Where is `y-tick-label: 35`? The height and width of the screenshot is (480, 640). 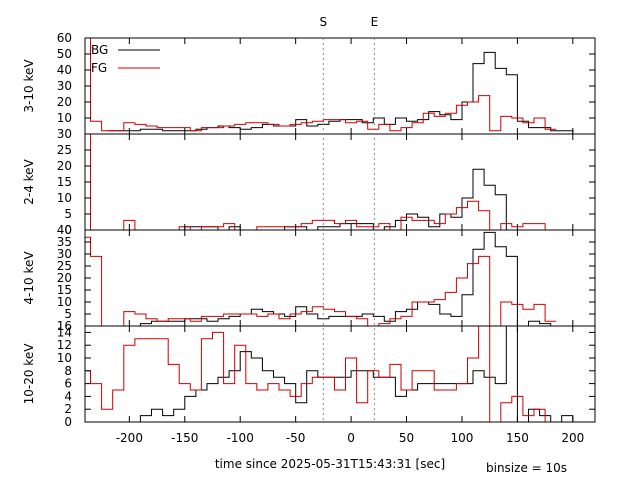 y-tick-label: 35 is located at coordinates (64, 242).